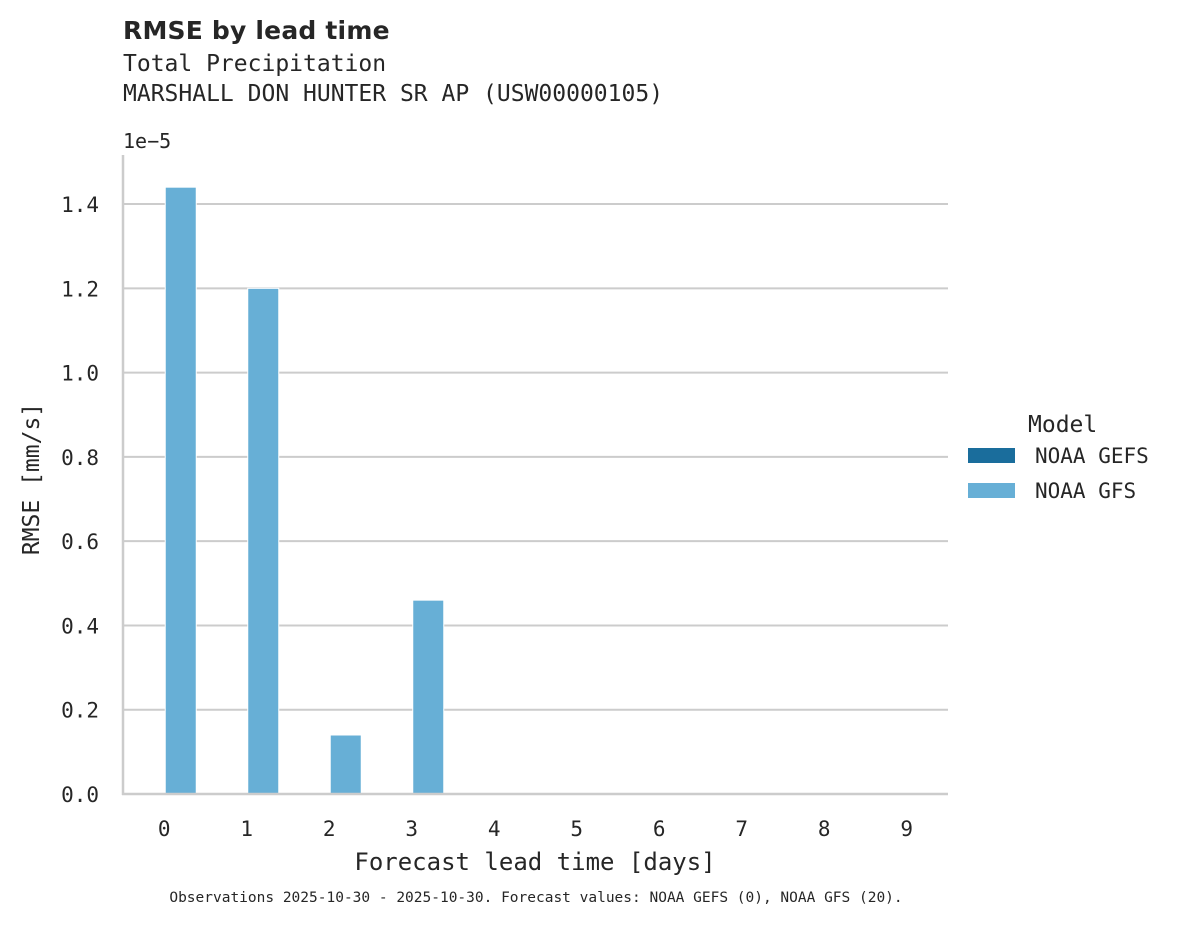  What do you see at coordinates (80, 500) in the screenshot?
I see `y-tick-labels: 0.0 0.2 0.4 0.6 0.8 1.0 1.2 1.4` at bounding box center [80, 500].